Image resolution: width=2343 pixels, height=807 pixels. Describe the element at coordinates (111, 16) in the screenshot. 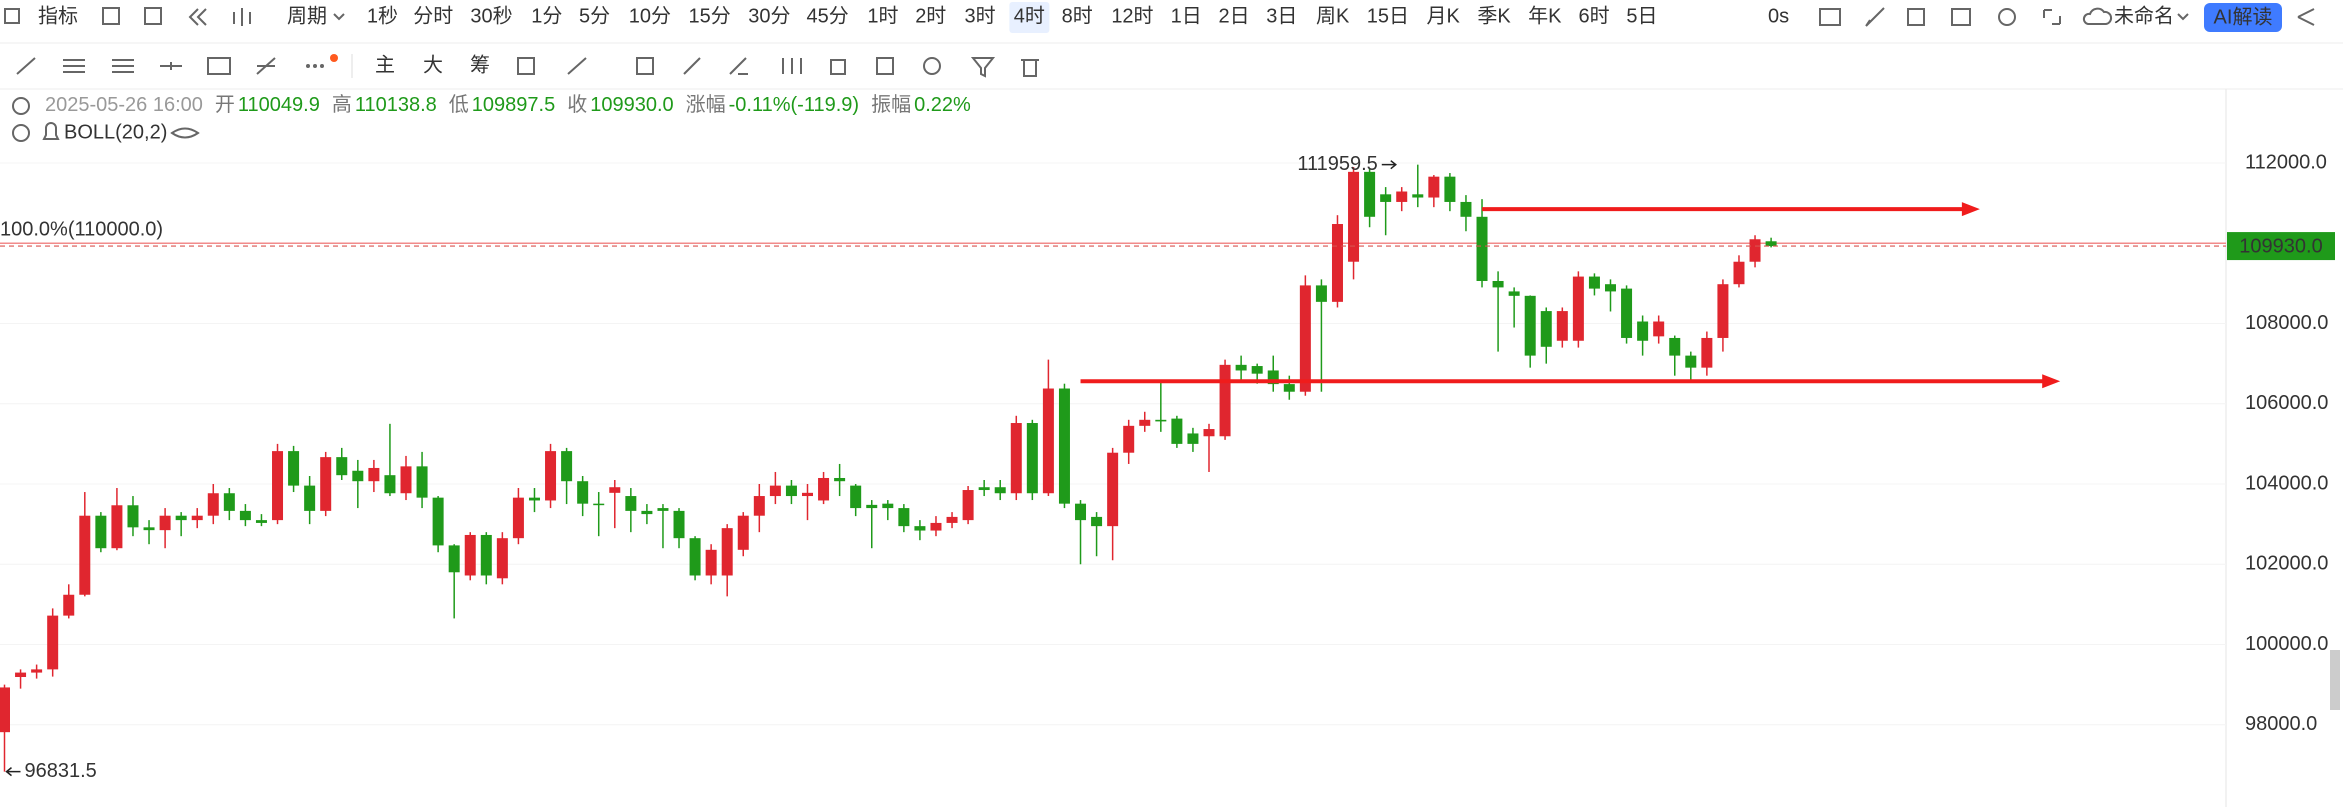

I see `calendar-icon` at that location.